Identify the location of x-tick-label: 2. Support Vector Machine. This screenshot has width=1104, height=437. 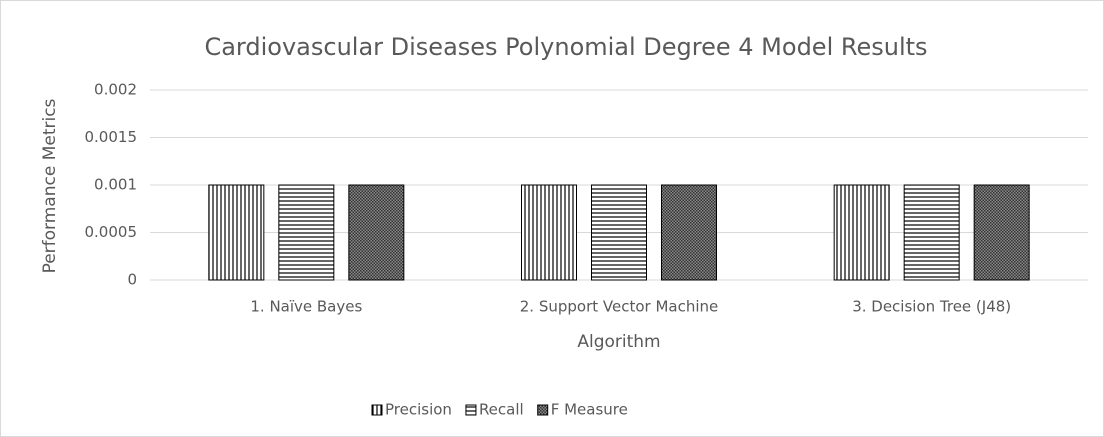
(619, 307).